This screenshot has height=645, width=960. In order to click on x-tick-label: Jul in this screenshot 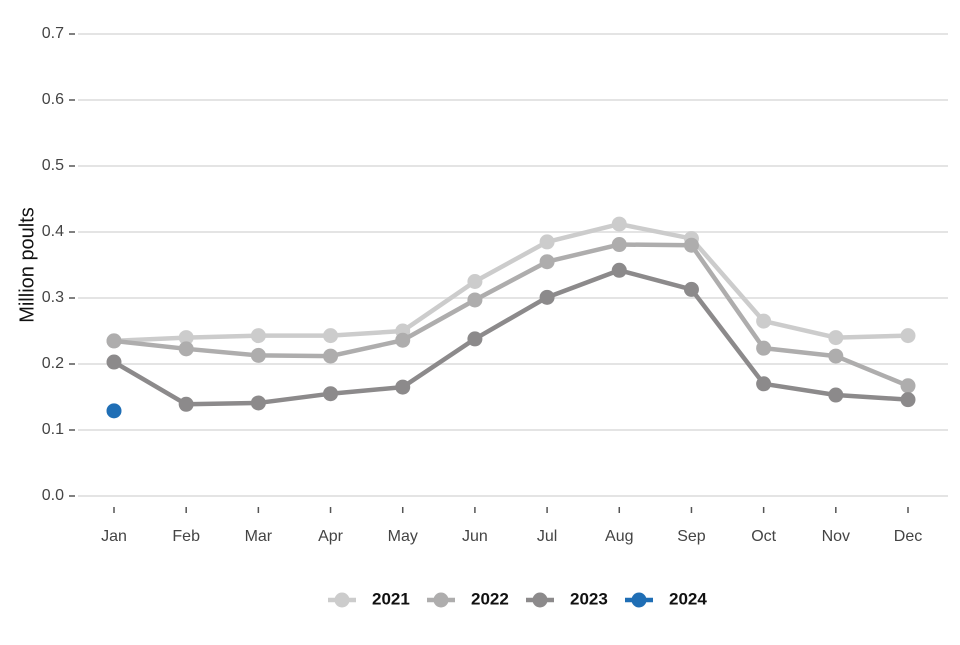, I will do `click(547, 536)`.